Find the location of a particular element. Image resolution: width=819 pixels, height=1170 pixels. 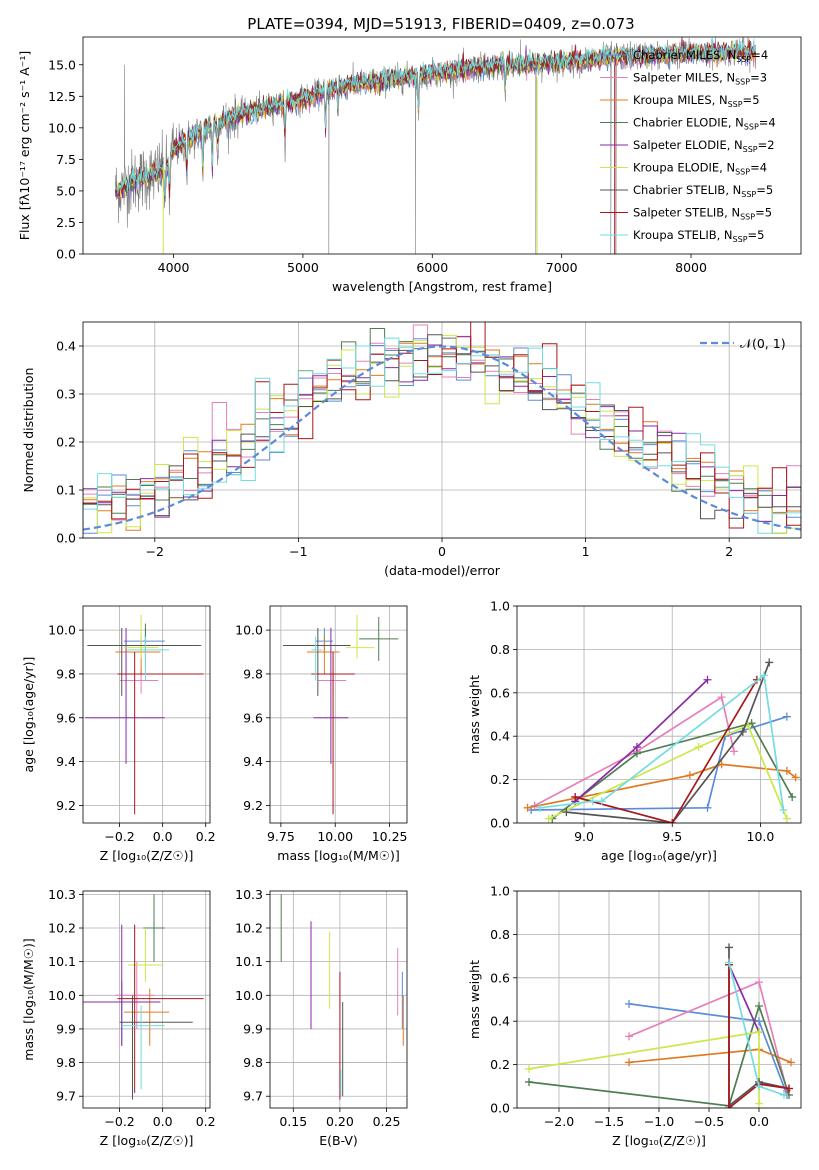

mass-weight-series is located at coordinates (666, 749).